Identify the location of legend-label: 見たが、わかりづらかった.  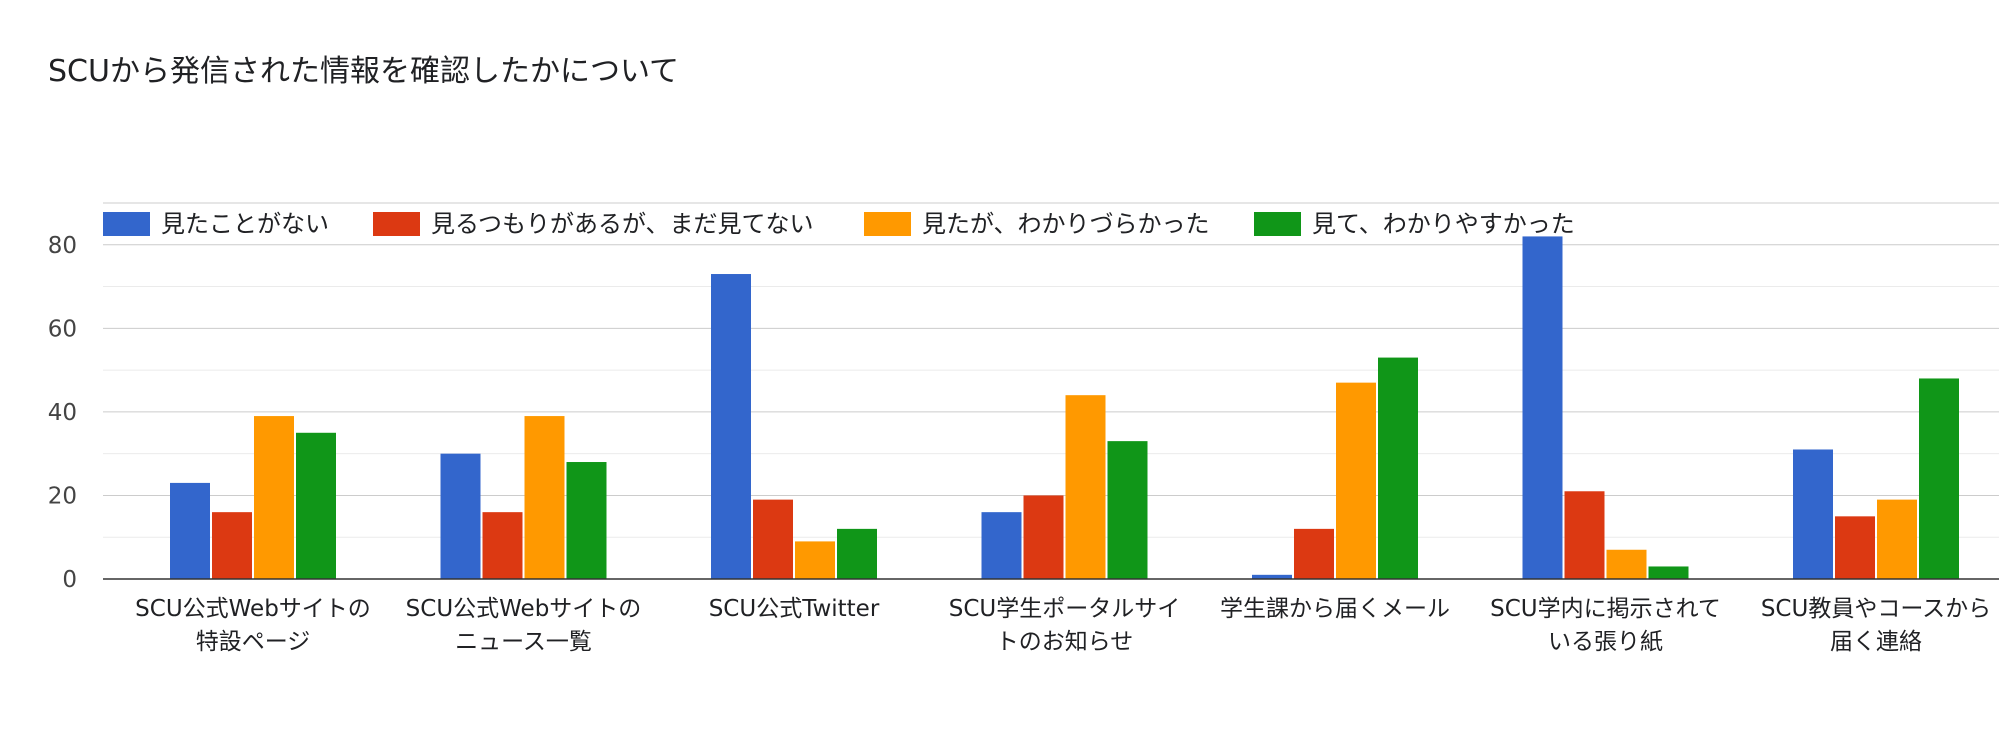
(1066, 224).